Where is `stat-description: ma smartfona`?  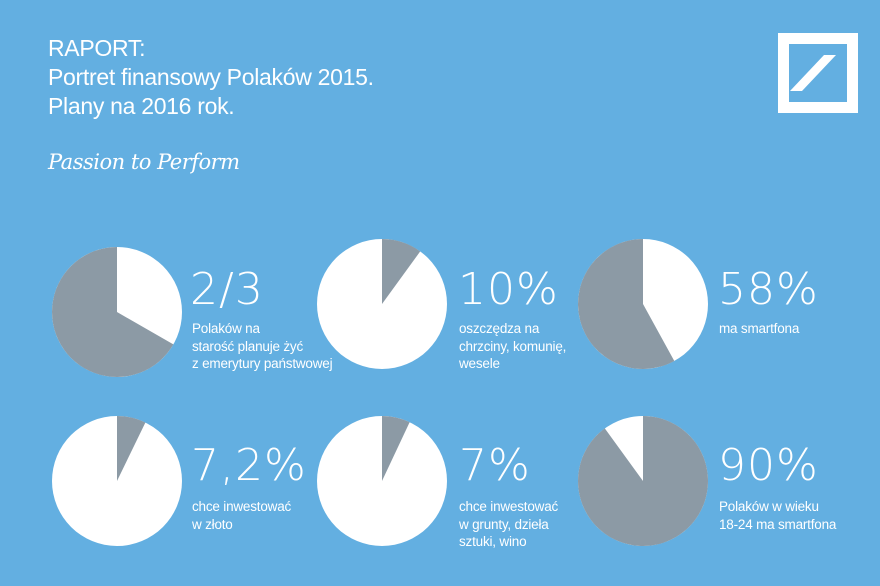
stat-description: ma smartfona is located at coordinates (759, 328).